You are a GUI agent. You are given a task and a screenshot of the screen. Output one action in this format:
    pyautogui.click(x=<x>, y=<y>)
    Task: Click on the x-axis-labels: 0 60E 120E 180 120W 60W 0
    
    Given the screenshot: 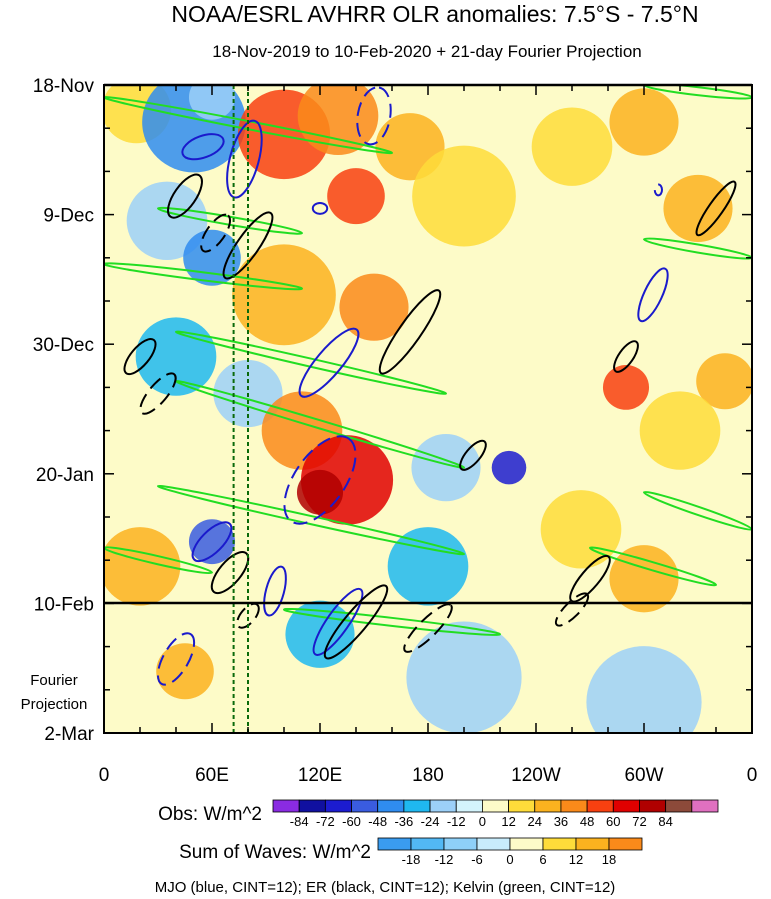 What is the action you would take?
    pyautogui.click(x=428, y=775)
    